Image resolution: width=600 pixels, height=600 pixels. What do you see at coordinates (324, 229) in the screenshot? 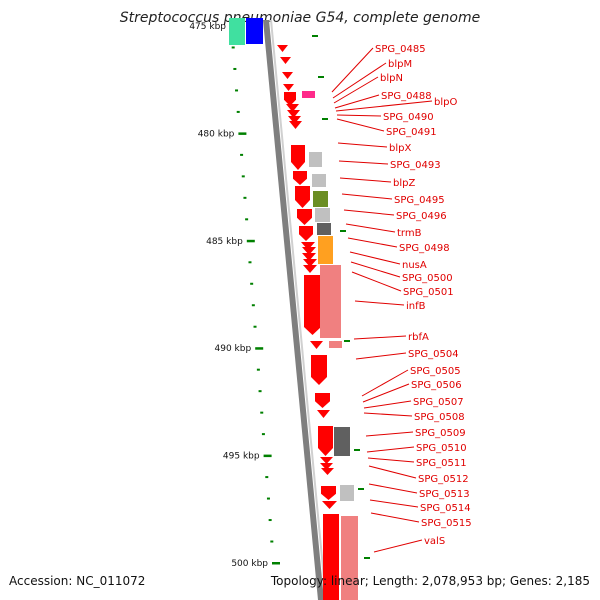
I see `feature-block-darkgray` at bounding box center [324, 229].